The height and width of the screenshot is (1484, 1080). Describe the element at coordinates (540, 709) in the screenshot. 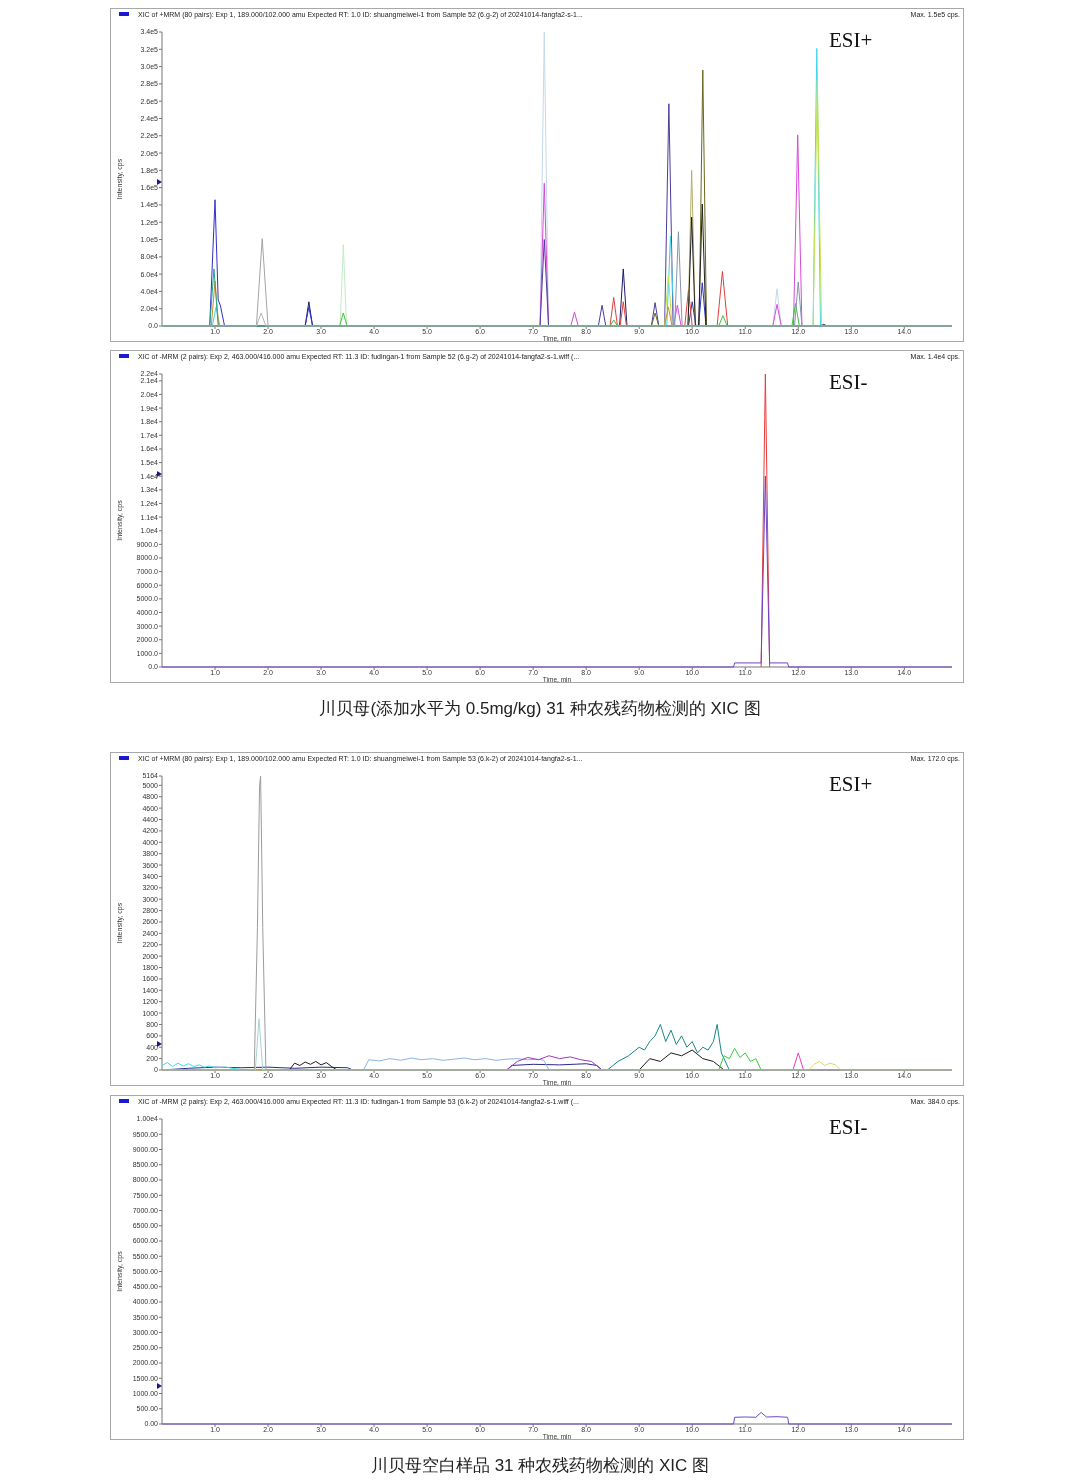

I see `text: 川贝母(添加水平为 0.5mg/kg) 31 种农残药物检测的 XIC 图` at that location.